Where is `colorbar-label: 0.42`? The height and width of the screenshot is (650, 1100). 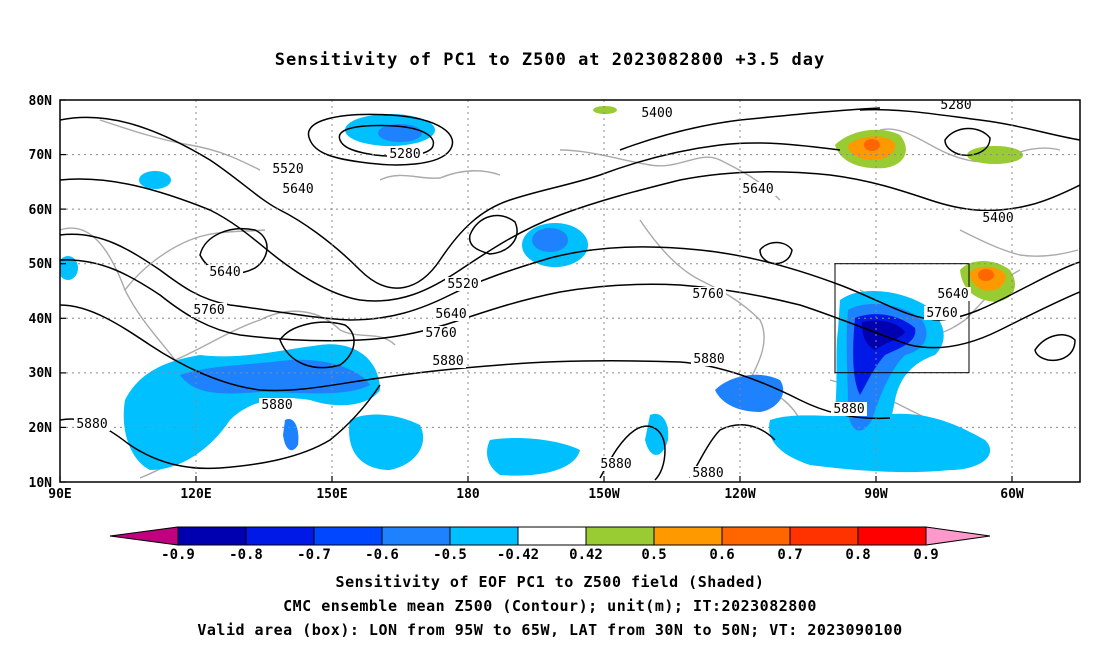 colorbar-label: 0.42 is located at coordinates (586, 555).